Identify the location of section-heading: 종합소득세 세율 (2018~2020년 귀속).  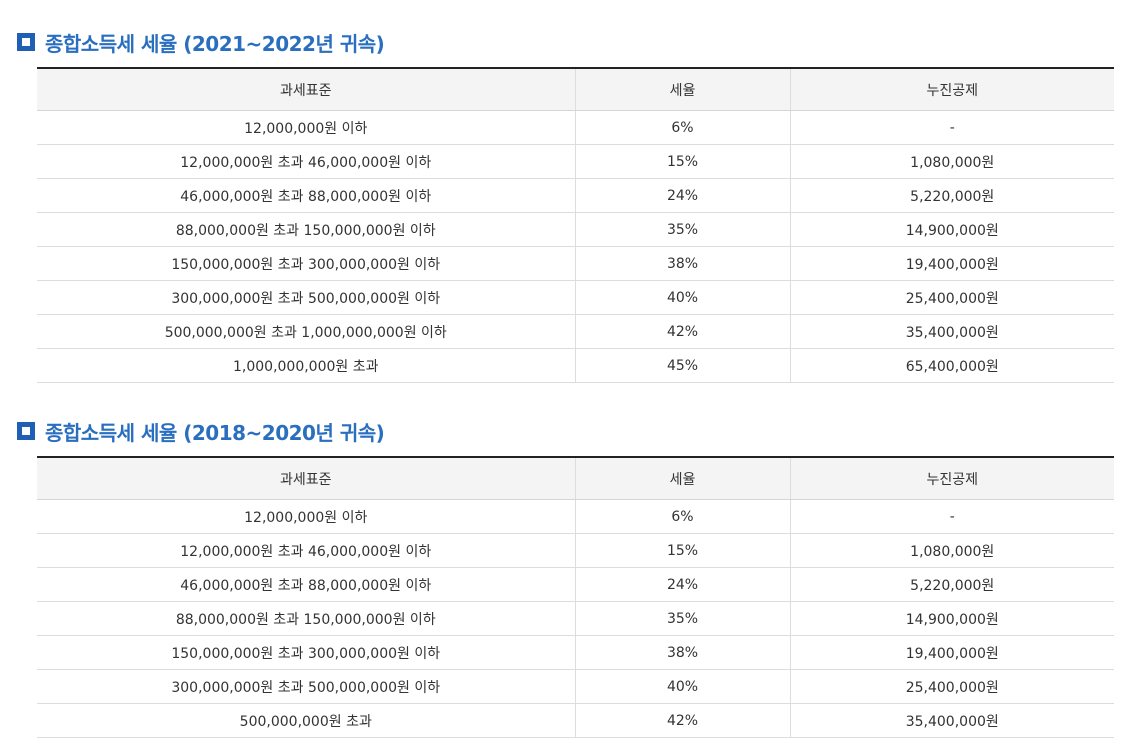
(201, 431).